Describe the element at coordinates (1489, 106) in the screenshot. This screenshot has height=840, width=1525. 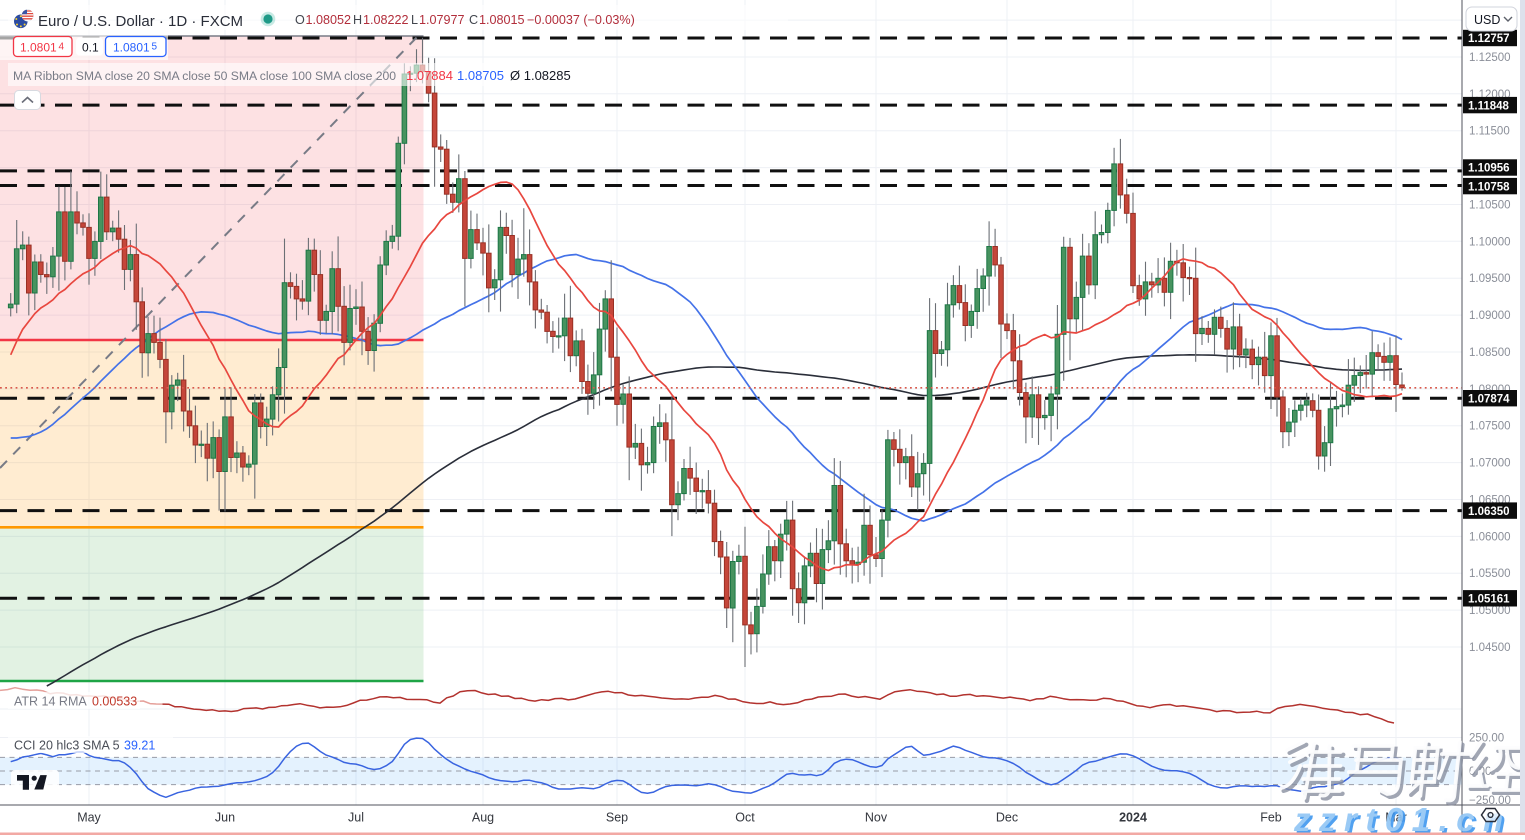
I see `svg-text: 1.11848` at that location.